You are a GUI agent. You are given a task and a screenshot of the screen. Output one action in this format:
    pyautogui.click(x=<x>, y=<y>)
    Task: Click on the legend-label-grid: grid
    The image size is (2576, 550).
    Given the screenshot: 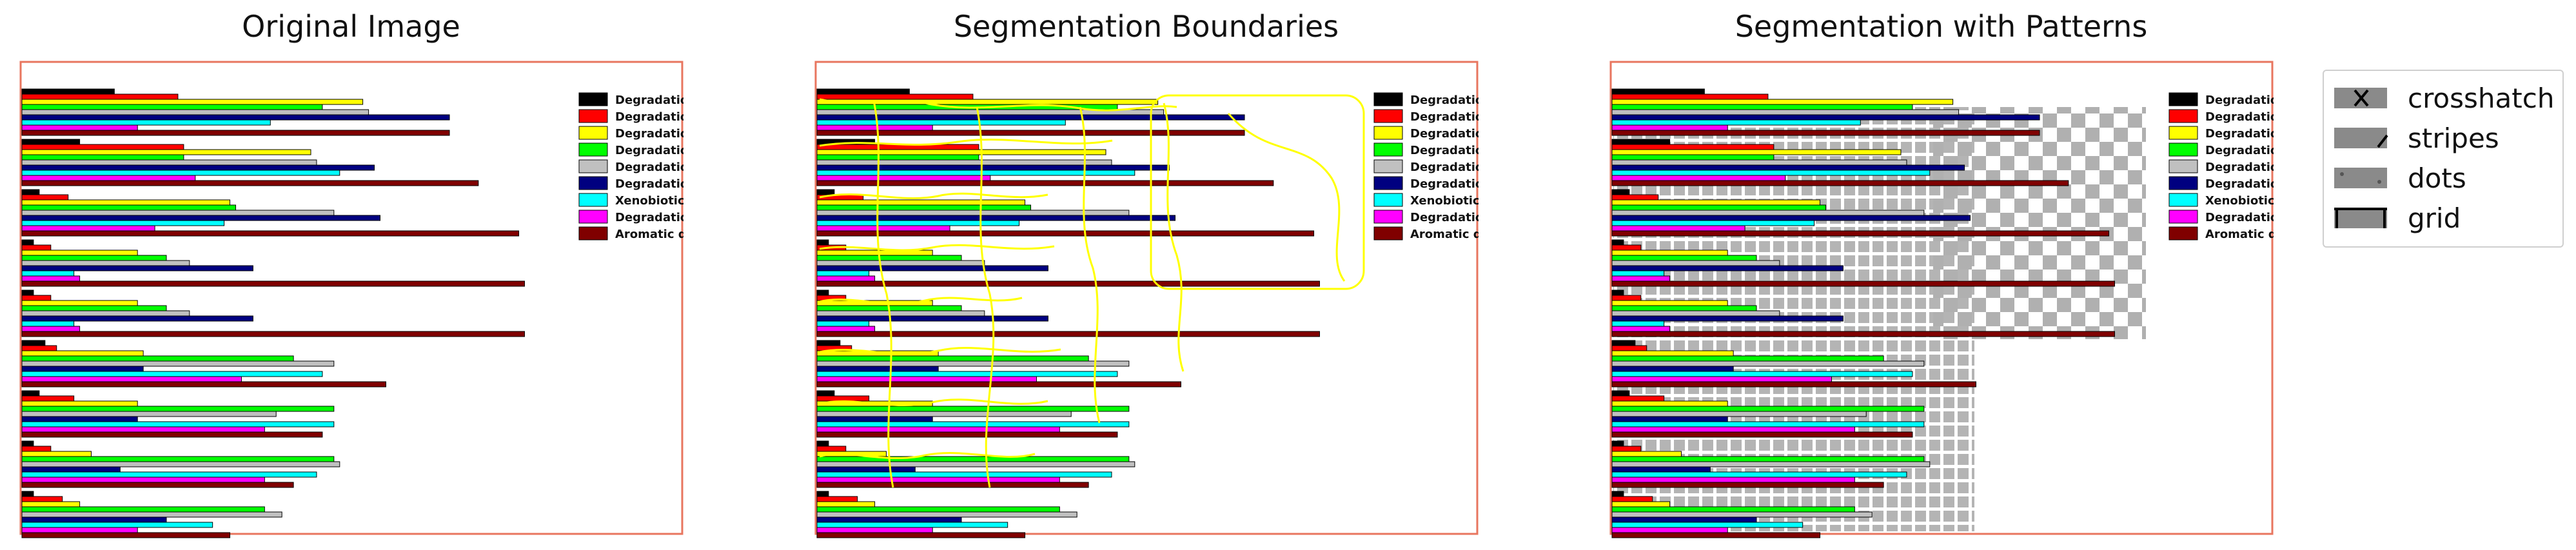 What is the action you would take?
    pyautogui.click(x=2434, y=218)
    